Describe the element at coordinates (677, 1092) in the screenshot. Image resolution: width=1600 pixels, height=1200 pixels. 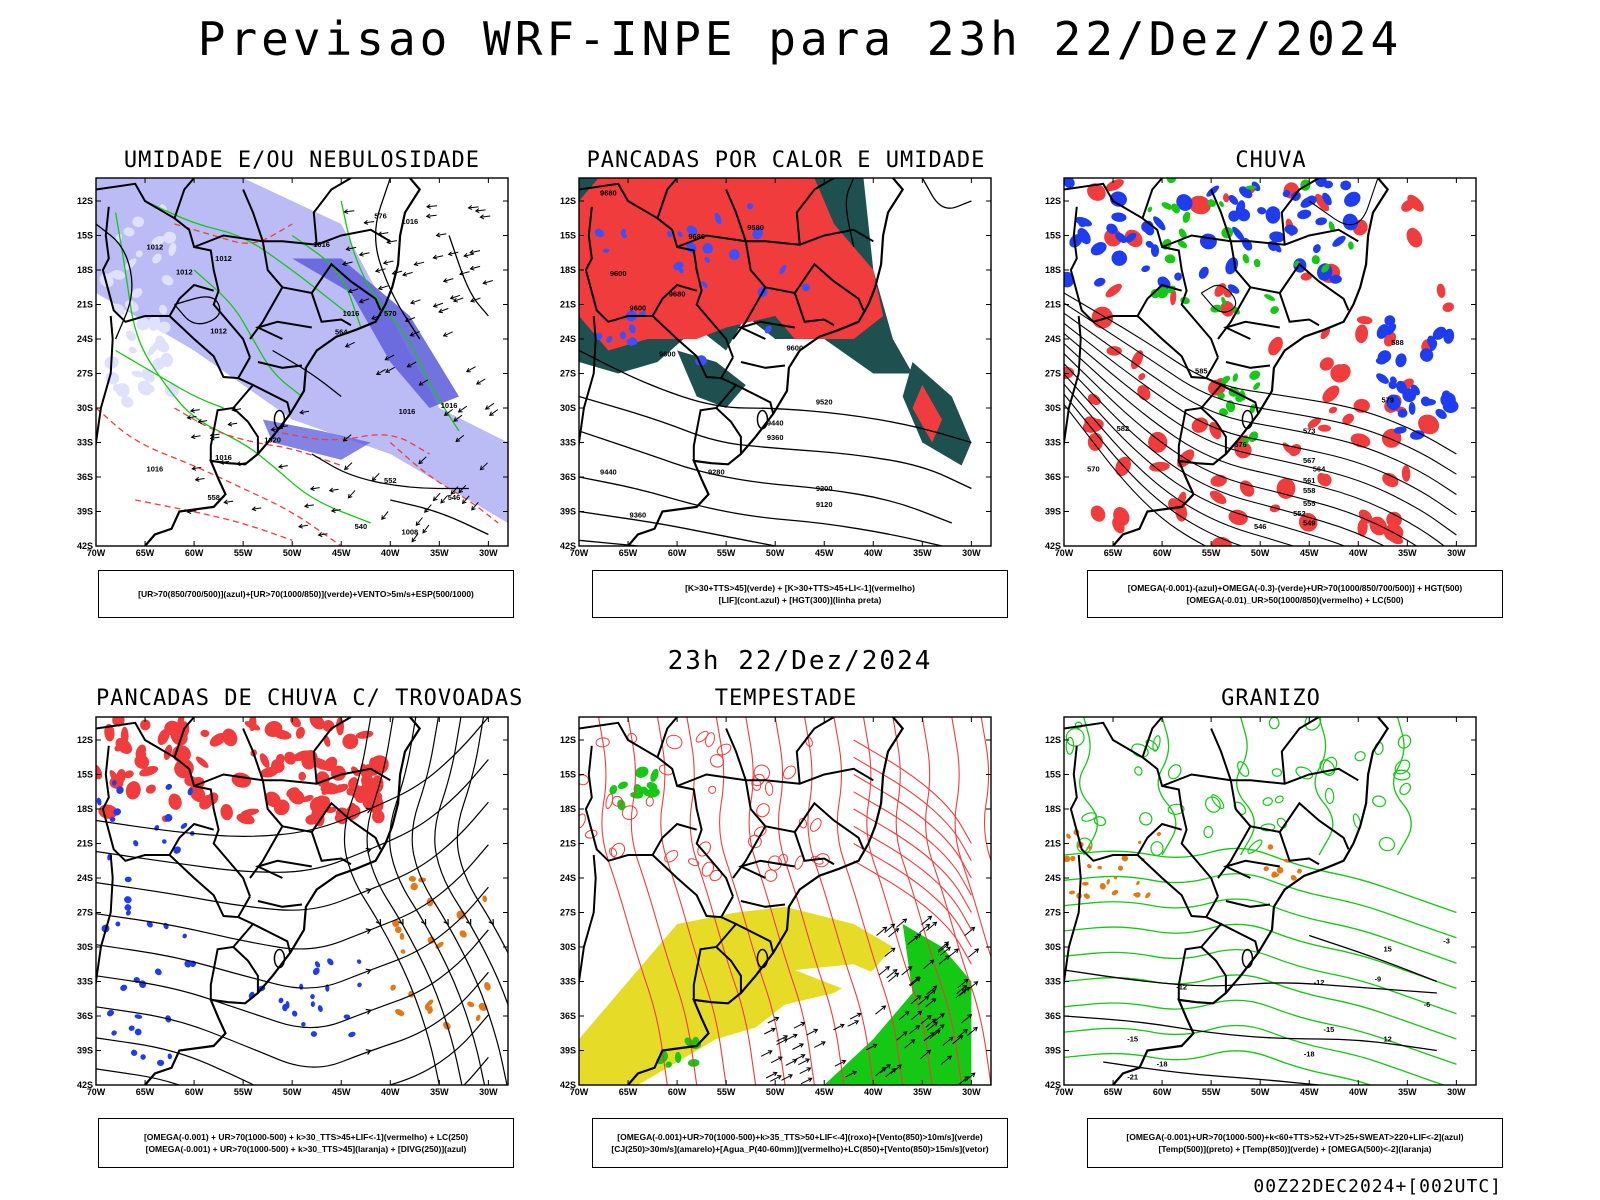
I see `lon-label: 60W` at that location.